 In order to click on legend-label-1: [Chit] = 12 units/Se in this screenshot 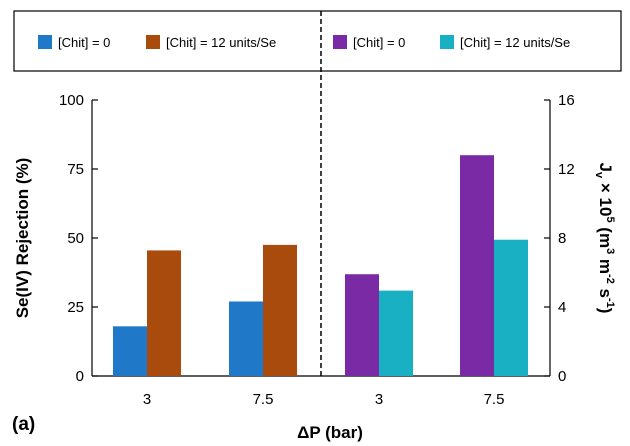, I will do `click(221, 42)`.